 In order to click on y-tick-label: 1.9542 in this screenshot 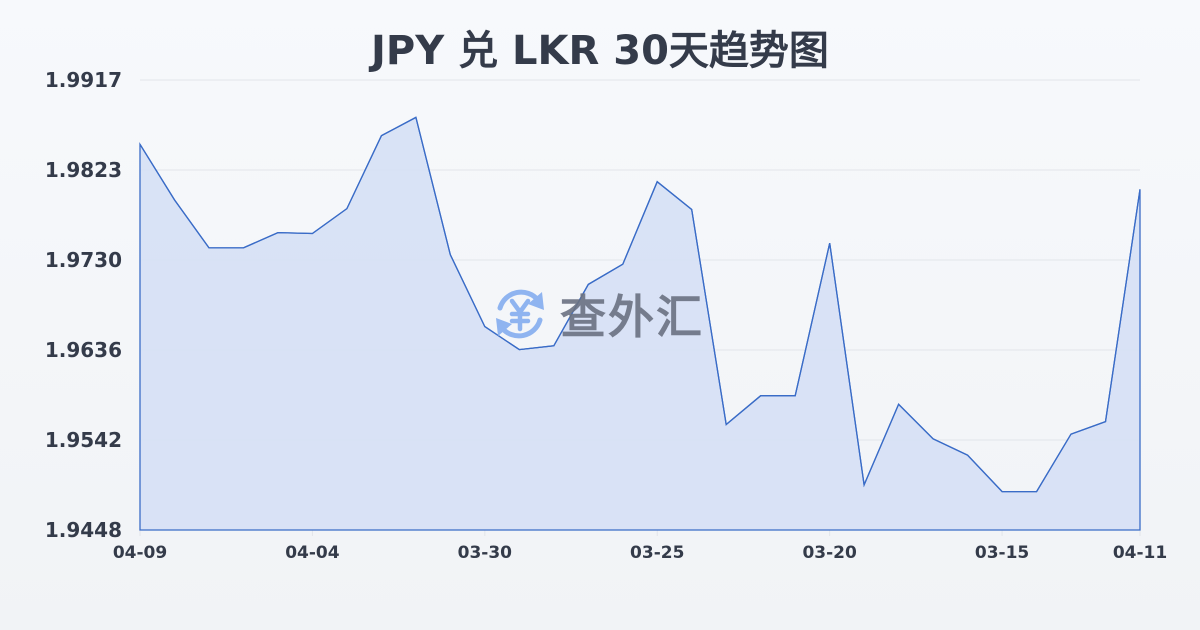, I will do `click(83, 440)`.